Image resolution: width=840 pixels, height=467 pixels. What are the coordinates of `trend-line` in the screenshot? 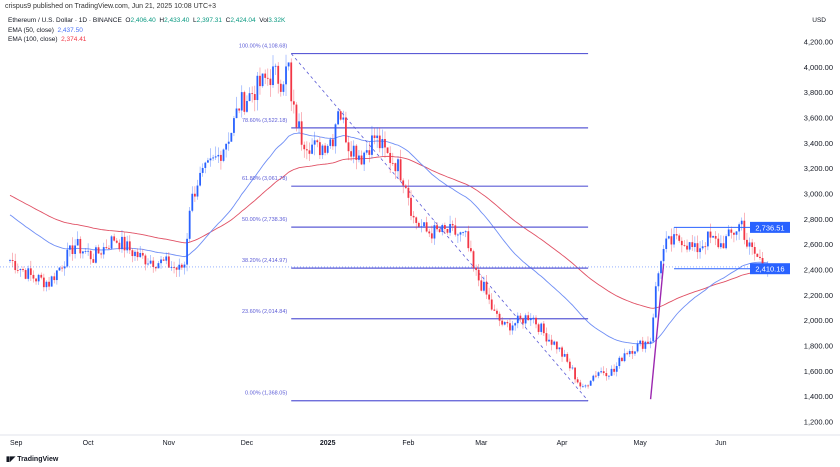 It's located at (657, 331).